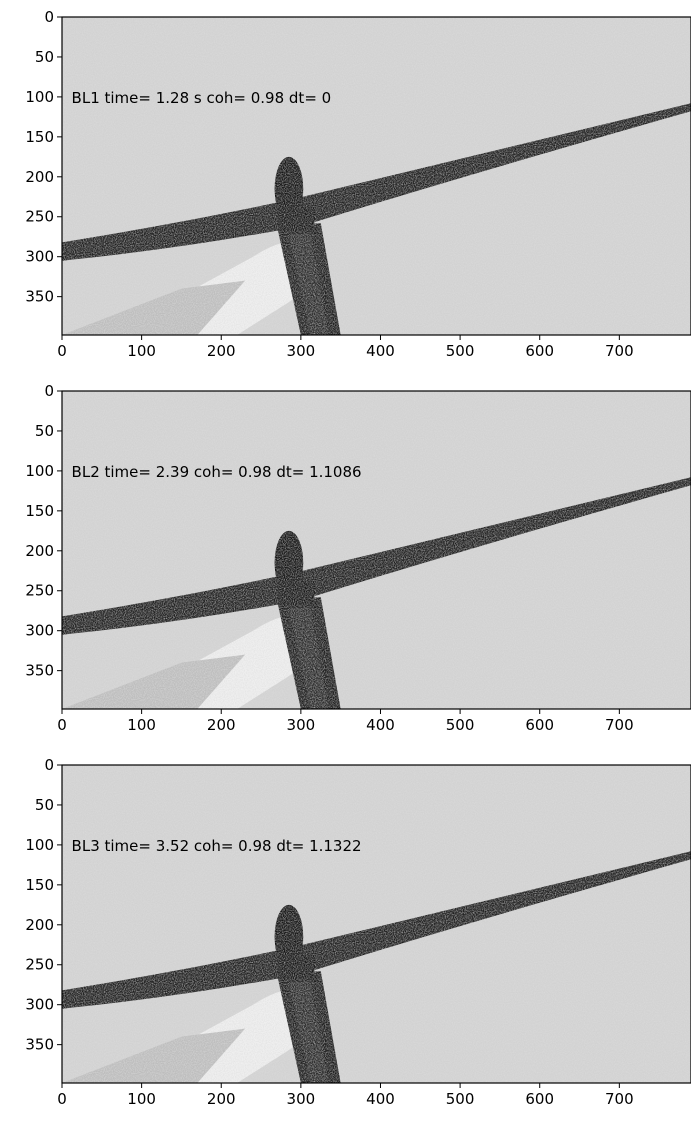 The image size is (691, 1123). I want to click on frame-annotation: BL2 time= 2.39 coh= 0.98 dt= 1.1086, so click(217, 472).